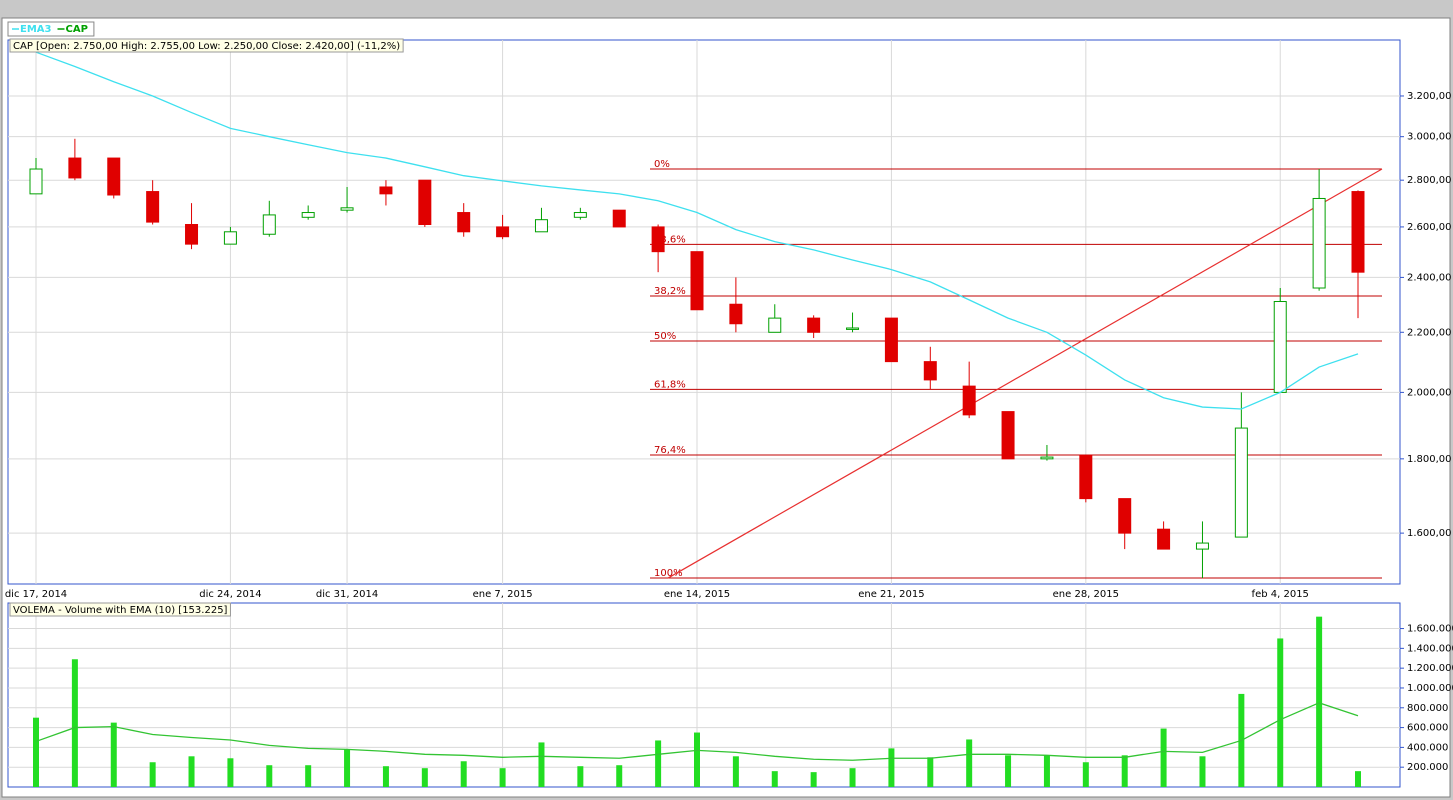 The height and width of the screenshot is (800, 1453). I want to click on x-tick-label: ene 14, 2015, so click(697, 594).